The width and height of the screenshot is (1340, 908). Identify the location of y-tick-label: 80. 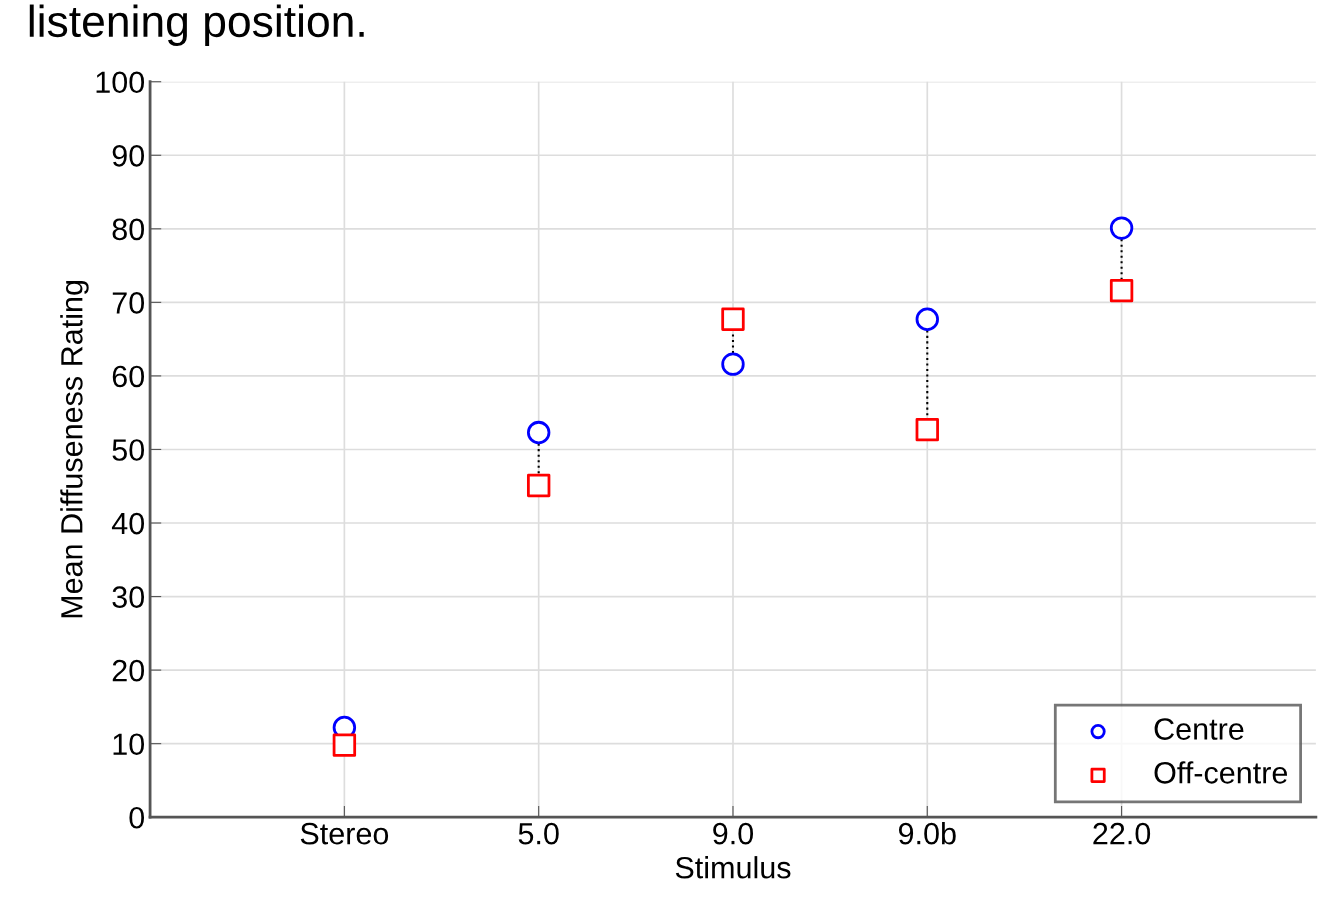
(128, 229).